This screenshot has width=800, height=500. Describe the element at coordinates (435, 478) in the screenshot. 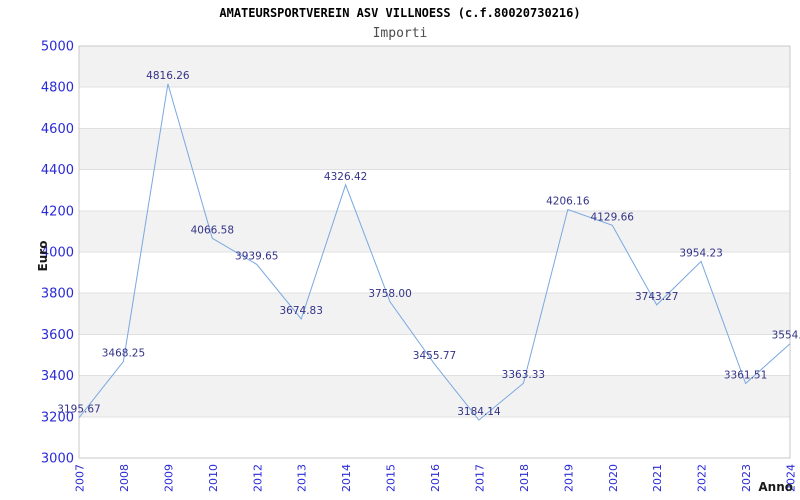

I see `x-tick-label: 2016` at that location.